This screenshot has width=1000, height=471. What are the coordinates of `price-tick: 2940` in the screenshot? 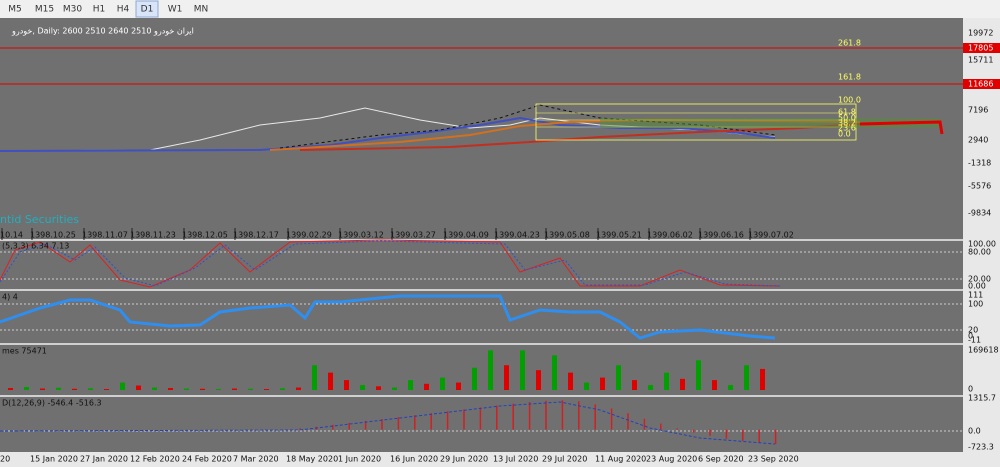 It's located at (978, 140).